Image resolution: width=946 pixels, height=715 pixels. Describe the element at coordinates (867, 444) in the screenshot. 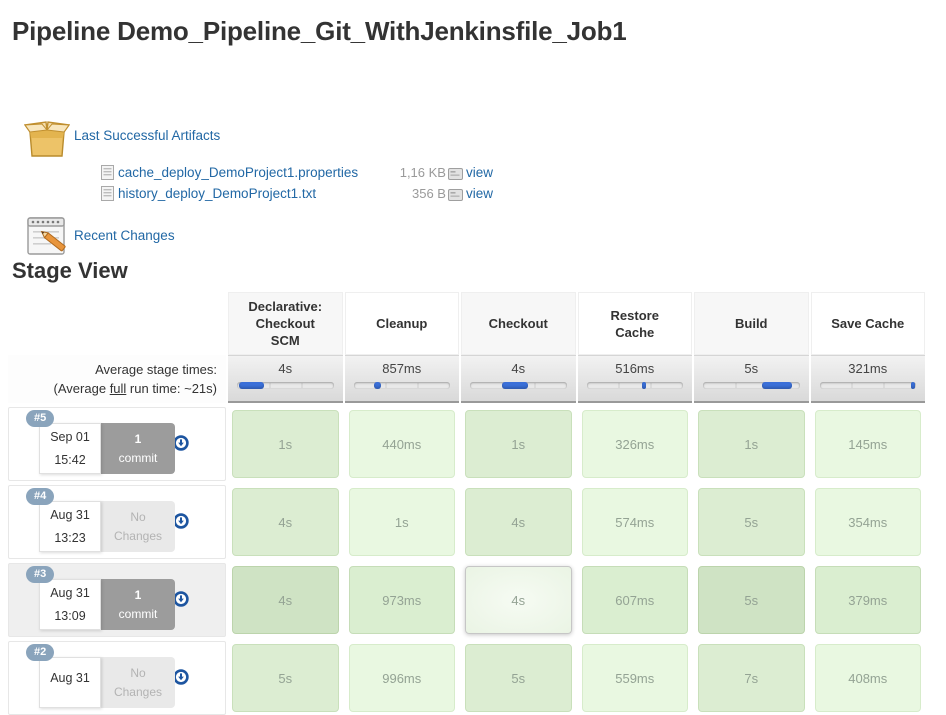

I see `stage-duration-cell: 145ms` at that location.